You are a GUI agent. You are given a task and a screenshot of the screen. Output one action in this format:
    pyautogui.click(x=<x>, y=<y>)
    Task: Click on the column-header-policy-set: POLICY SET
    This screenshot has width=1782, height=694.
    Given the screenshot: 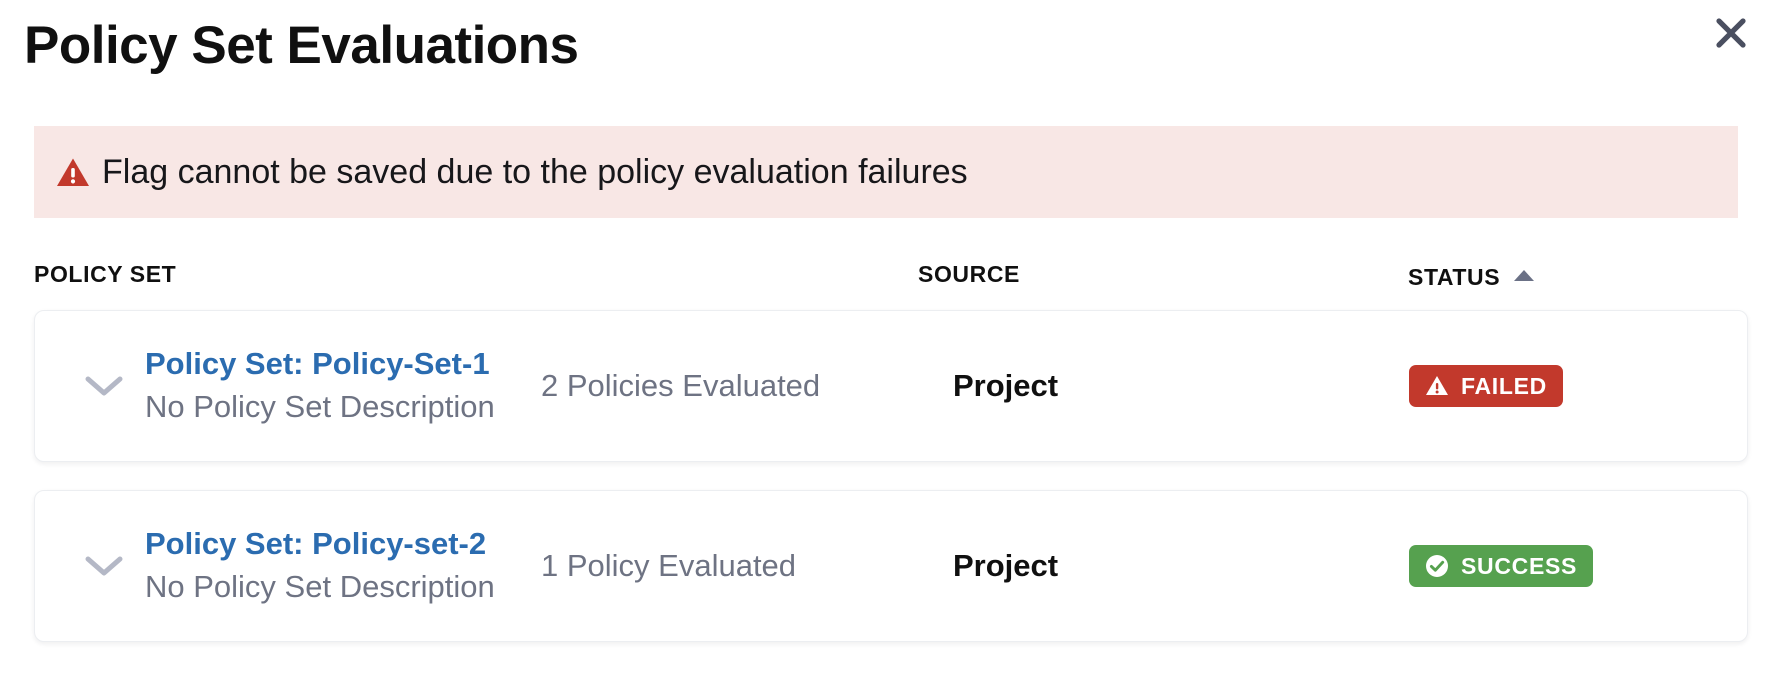 What is the action you would take?
    pyautogui.click(x=105, y=274)
    